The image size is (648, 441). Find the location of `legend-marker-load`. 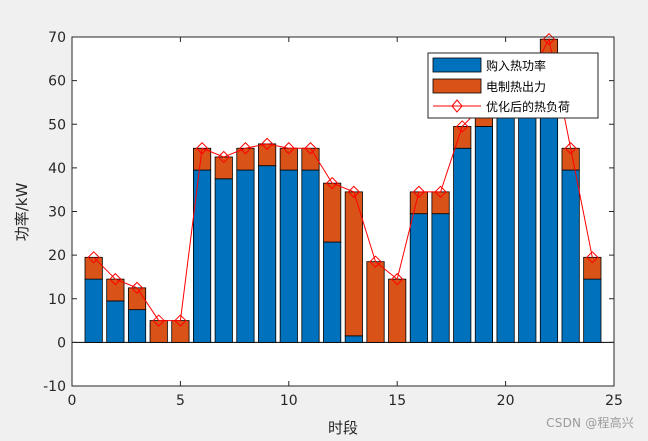

legend-marker-load is located at coordinates (457, 106).